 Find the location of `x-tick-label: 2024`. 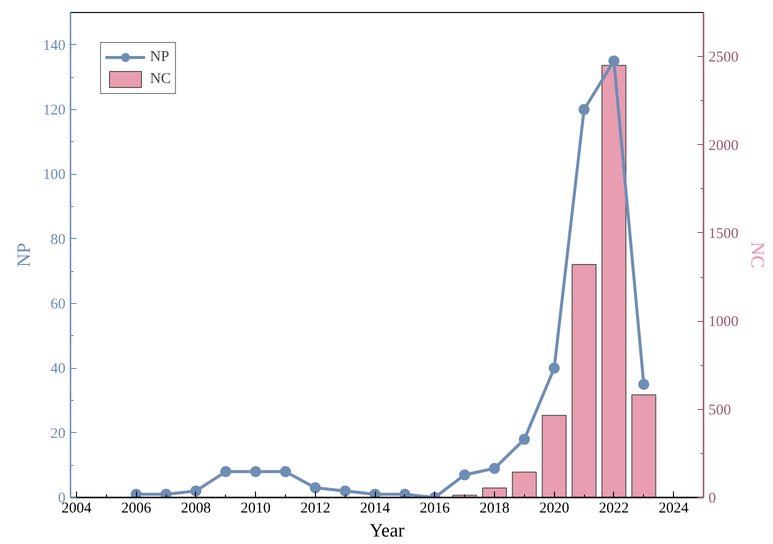

x-tick-label: 2024 is located at coordinates (674, 508).